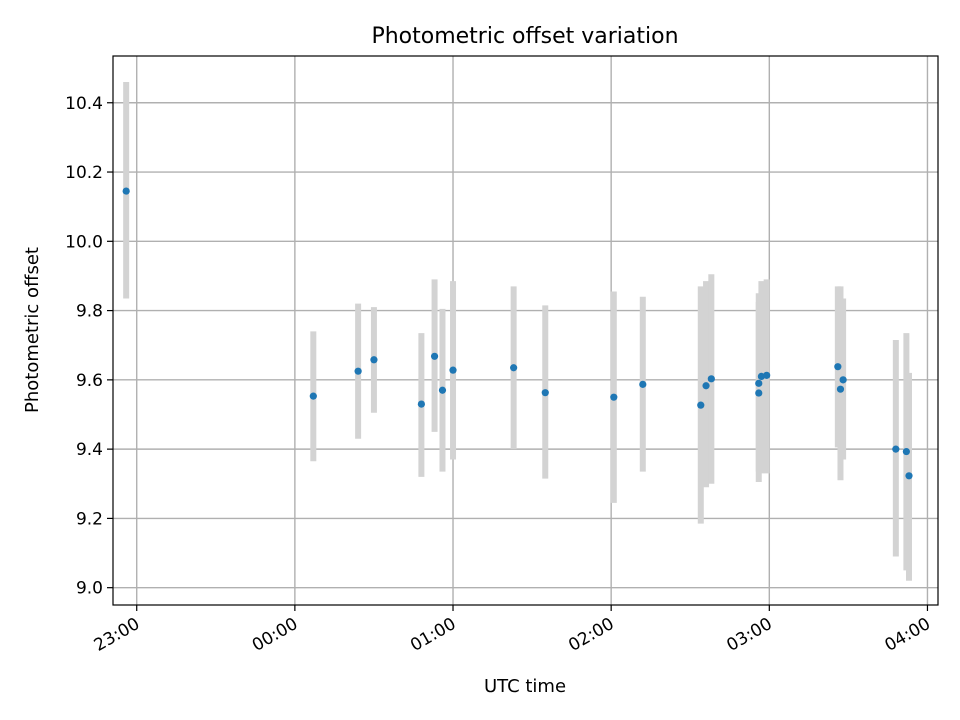  What do you see at coordinates (84, 242) in the screenshot?
I see `y-tick-label: 10.0` at bounding box center [84, 242].